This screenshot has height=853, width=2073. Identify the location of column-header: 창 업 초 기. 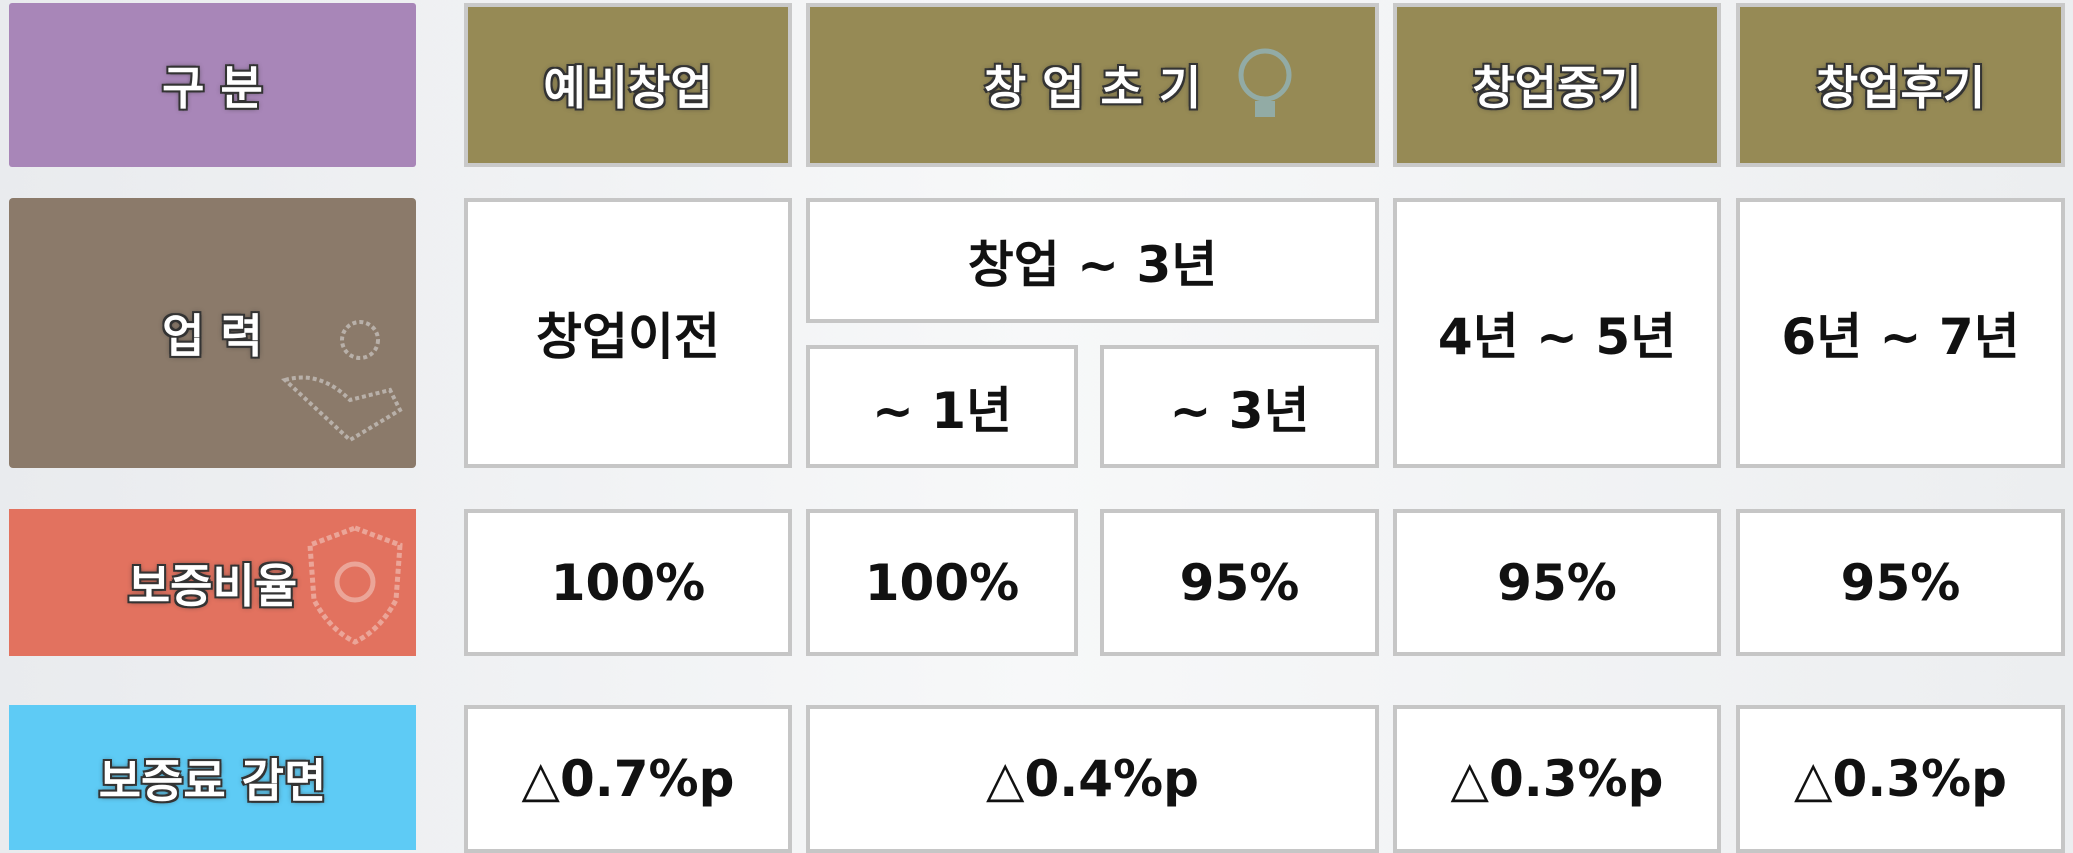
(1092, 85).